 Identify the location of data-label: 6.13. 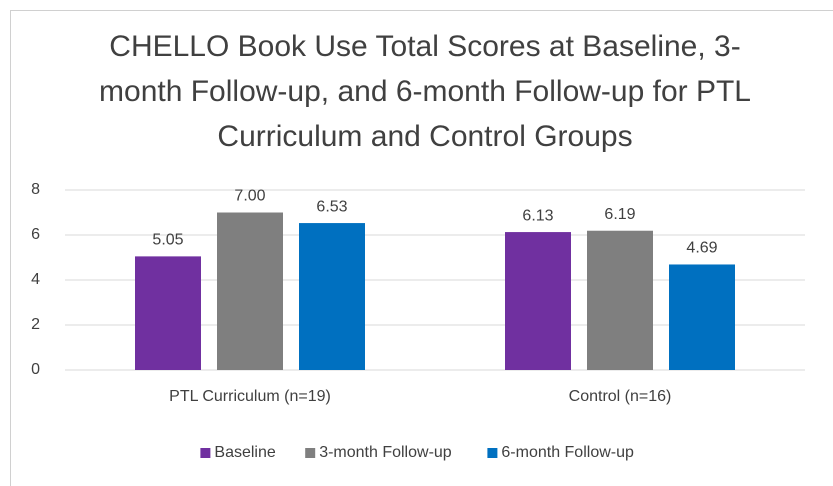
(537, 215).